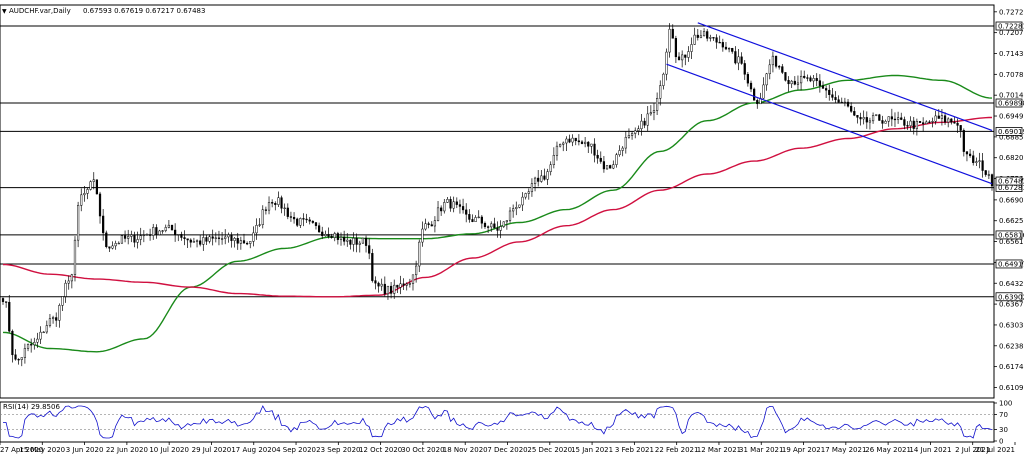  Describe the element at coordinates (1011, 75) in the screenshot. I see `price-tick-label: 0.70785` at that location.